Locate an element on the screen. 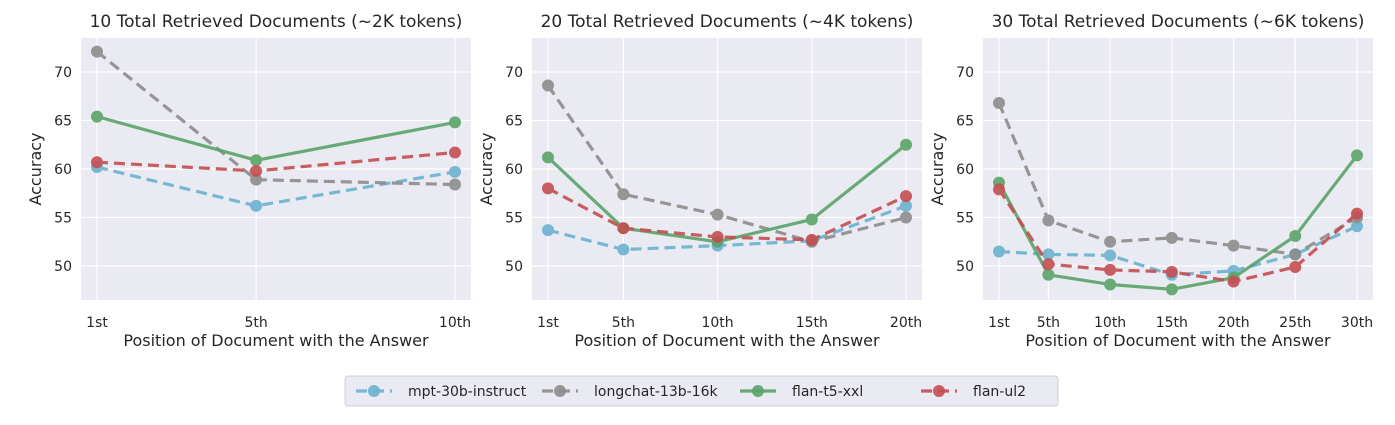 This screenshot has height=425, width=1395. legend-box is located at coordinates (701, 391).